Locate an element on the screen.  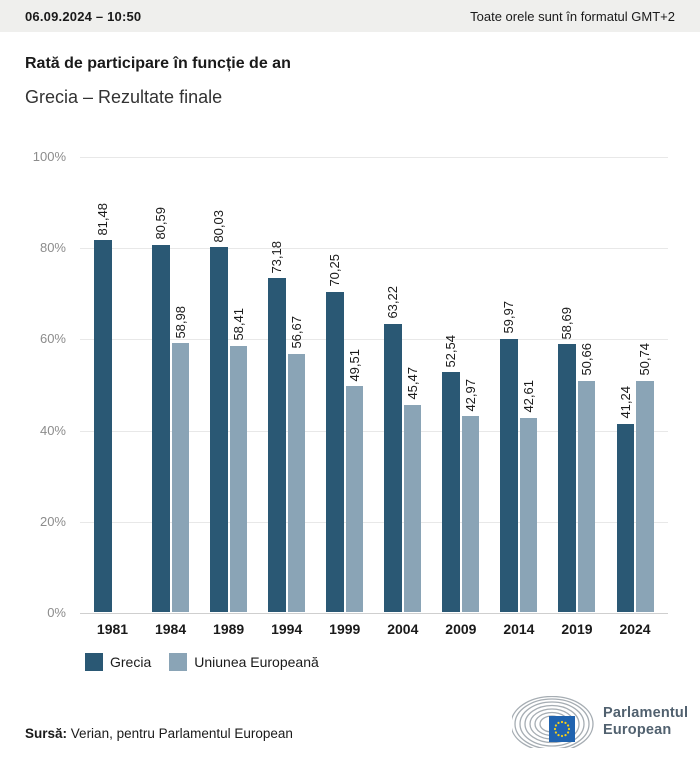
bar-grecia-2004 is located at coordinates (393, 467).